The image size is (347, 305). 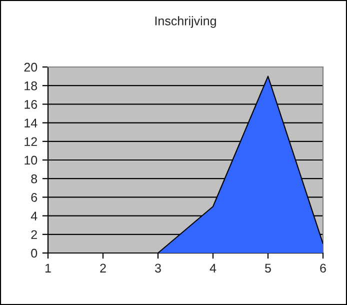 What do you see at coordinates (34, 179) in the screenshot?
I see `y-tick-label: 8` at bounding box center [34, 179].